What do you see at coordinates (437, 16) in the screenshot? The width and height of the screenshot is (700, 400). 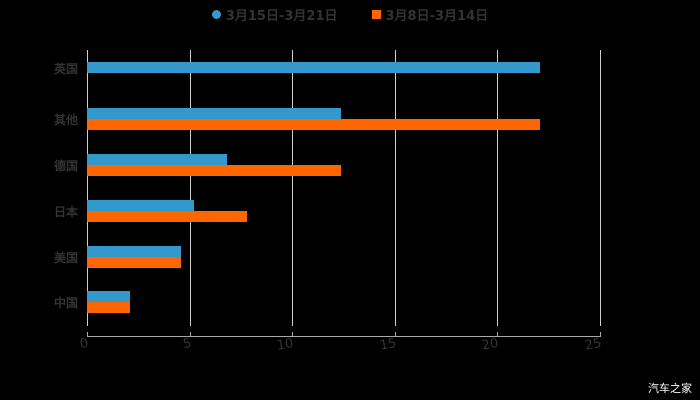 I see `legend-label: 3月8日-3月14日` at bounding box center [437, 16].